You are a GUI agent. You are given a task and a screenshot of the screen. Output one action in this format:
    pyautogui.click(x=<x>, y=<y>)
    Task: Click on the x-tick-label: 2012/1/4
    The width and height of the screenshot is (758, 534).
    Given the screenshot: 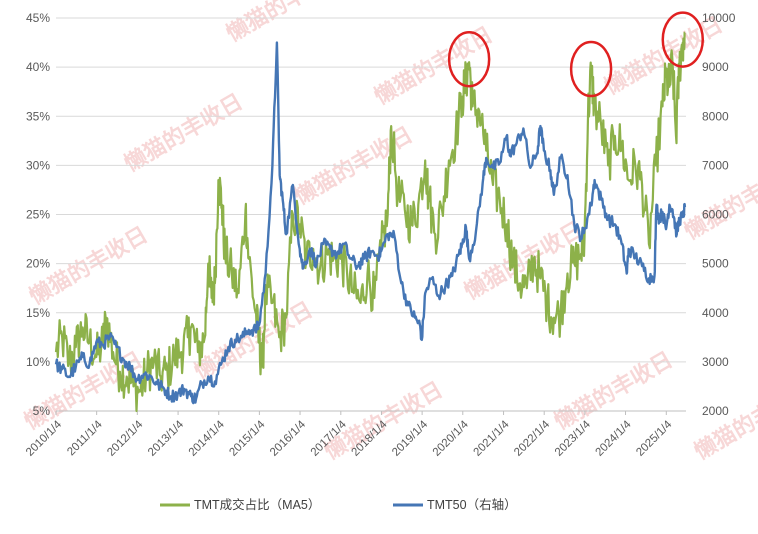 What is the action you would take?
    pyautogui.click(x=125, y=438)
    